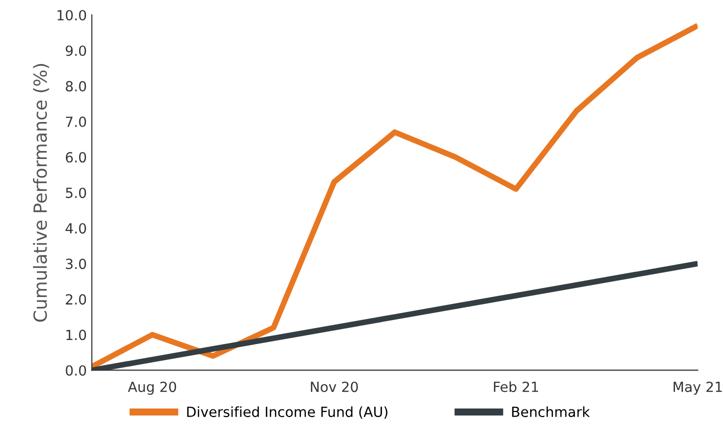 The image size is (723, 428). I want to click on x-tick-label: Feb 21, so click(516, 386).